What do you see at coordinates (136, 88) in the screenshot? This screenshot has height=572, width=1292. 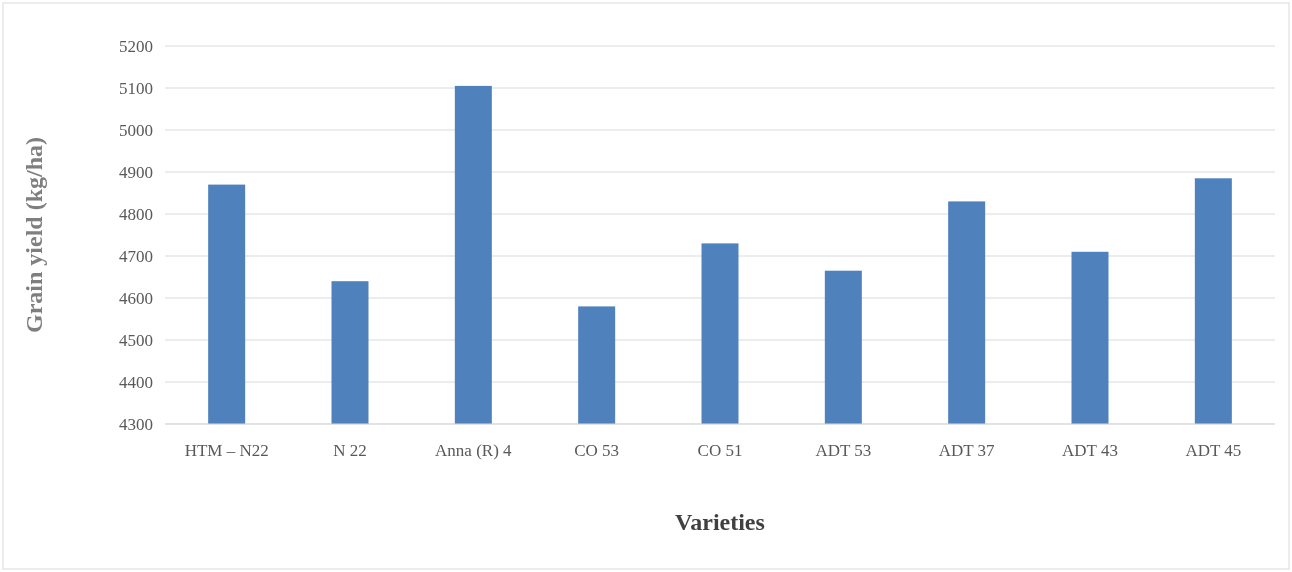 I see `y-tick-label: 5100` at bounding box center [136, 88].